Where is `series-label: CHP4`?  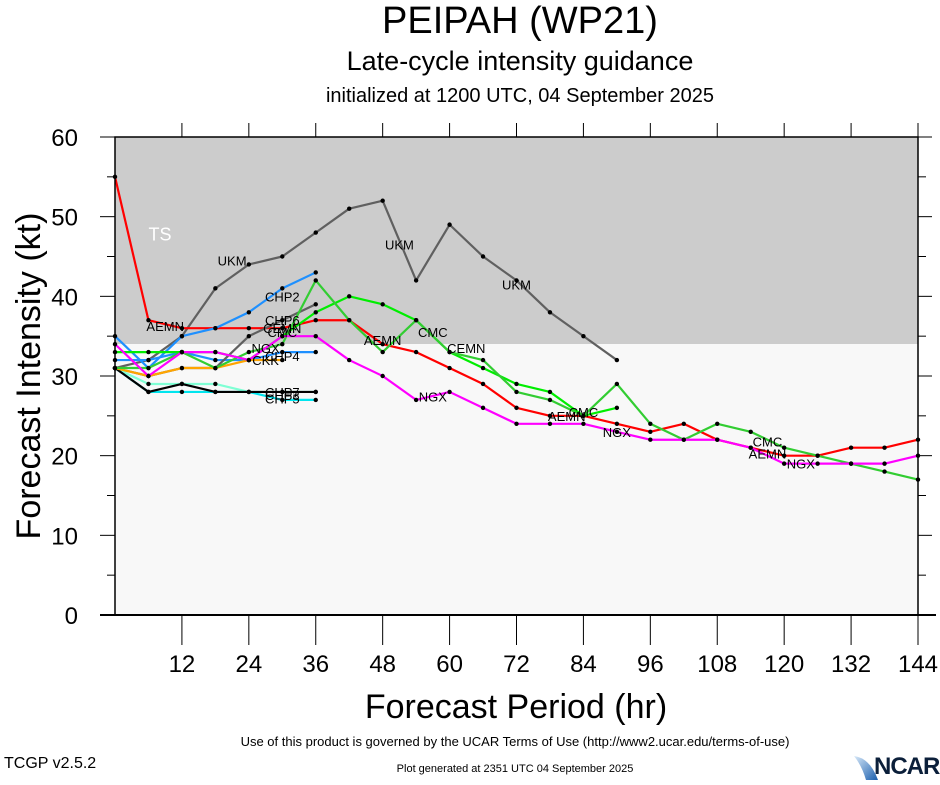 series-label: CHP4 is located at coordinates (282, 356).